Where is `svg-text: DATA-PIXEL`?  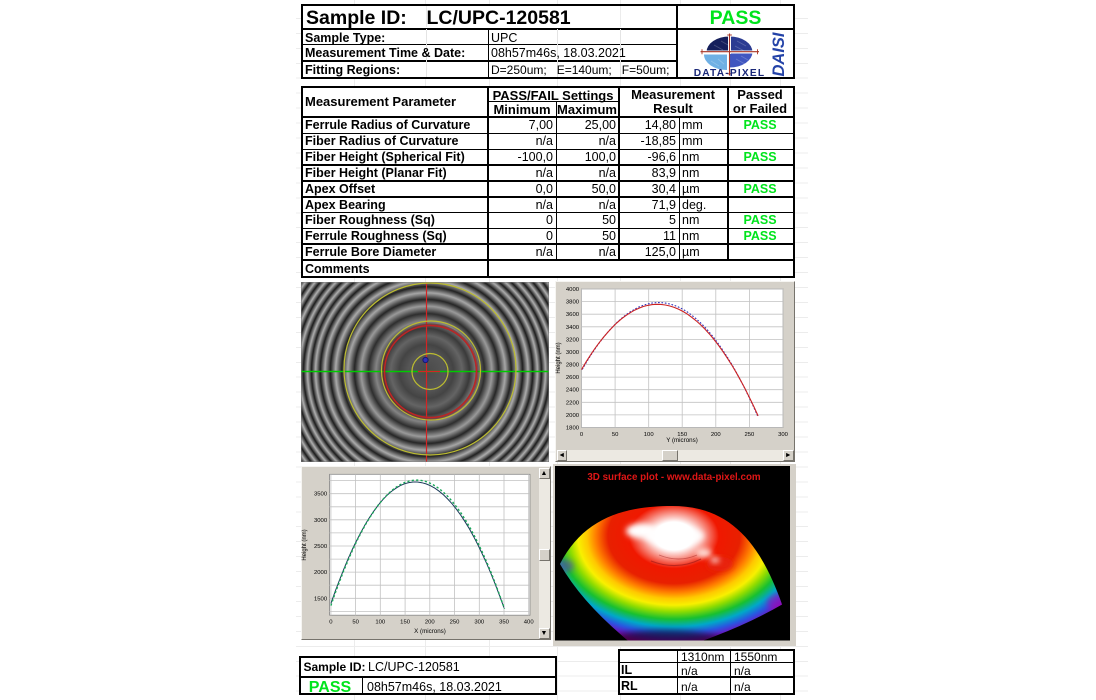 svg-text: DATA-PIXEL is located at coordinates (729, 72).